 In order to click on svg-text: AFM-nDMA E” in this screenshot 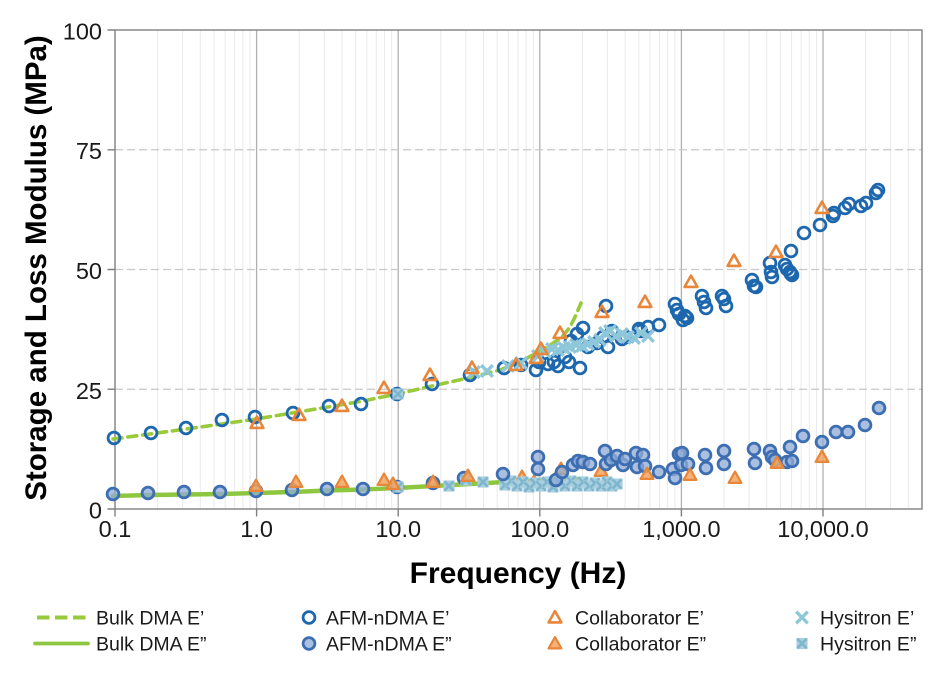, I will do `click(389, 645)`.